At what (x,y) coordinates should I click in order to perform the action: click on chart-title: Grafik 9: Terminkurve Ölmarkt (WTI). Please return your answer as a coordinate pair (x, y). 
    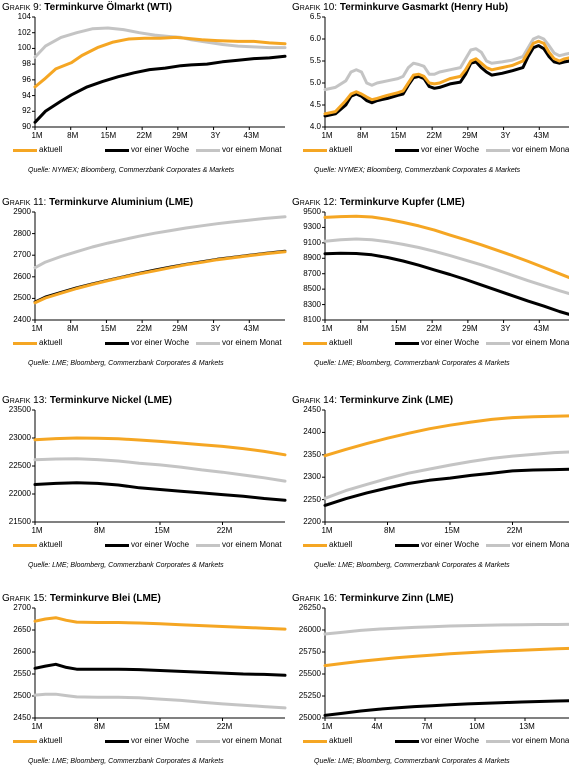
    Looking at the image, I should click on (87, 7).